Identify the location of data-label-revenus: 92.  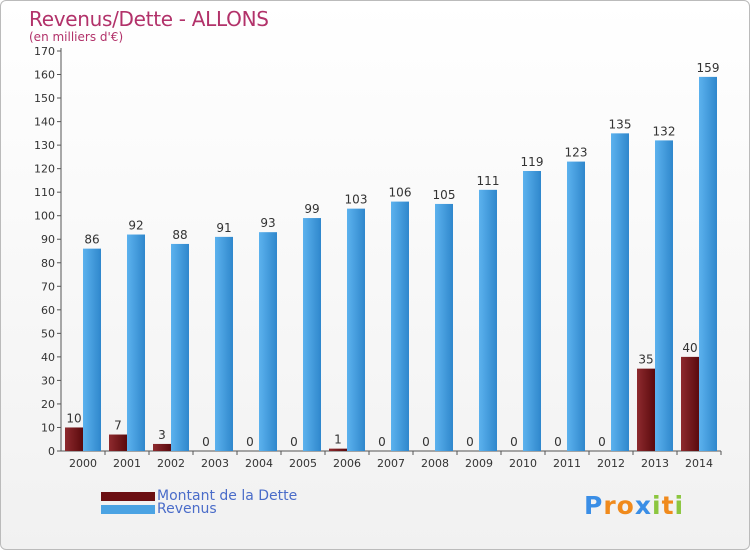
(135, 226).